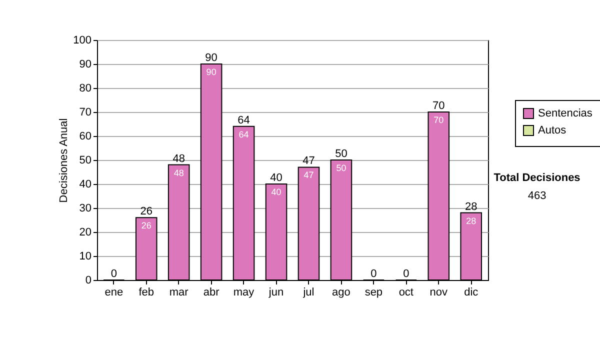  What do you see at coordinates (211, 72) in the screenshot?
I see `data-label: 90` at bounding box center [211, 72].